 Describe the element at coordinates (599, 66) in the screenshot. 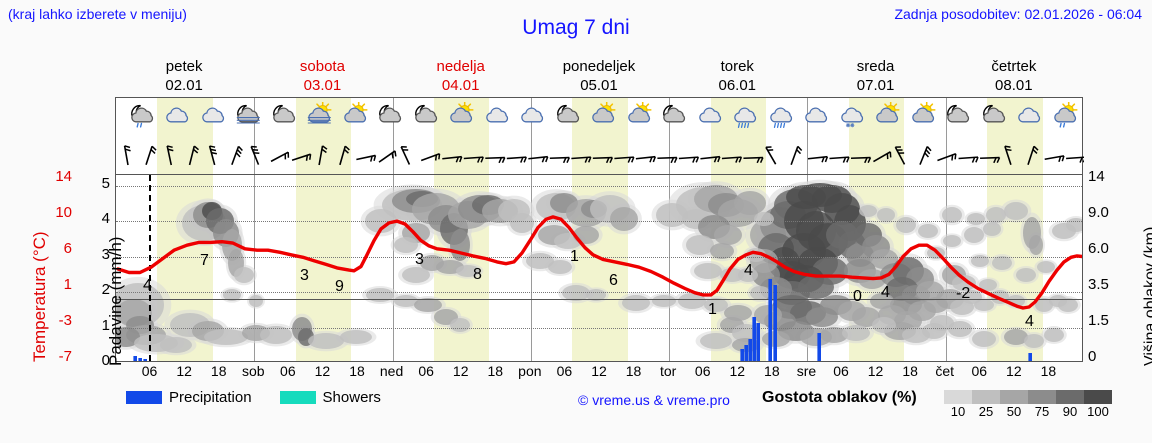

I see `day-name: ponedeljek` at that location.